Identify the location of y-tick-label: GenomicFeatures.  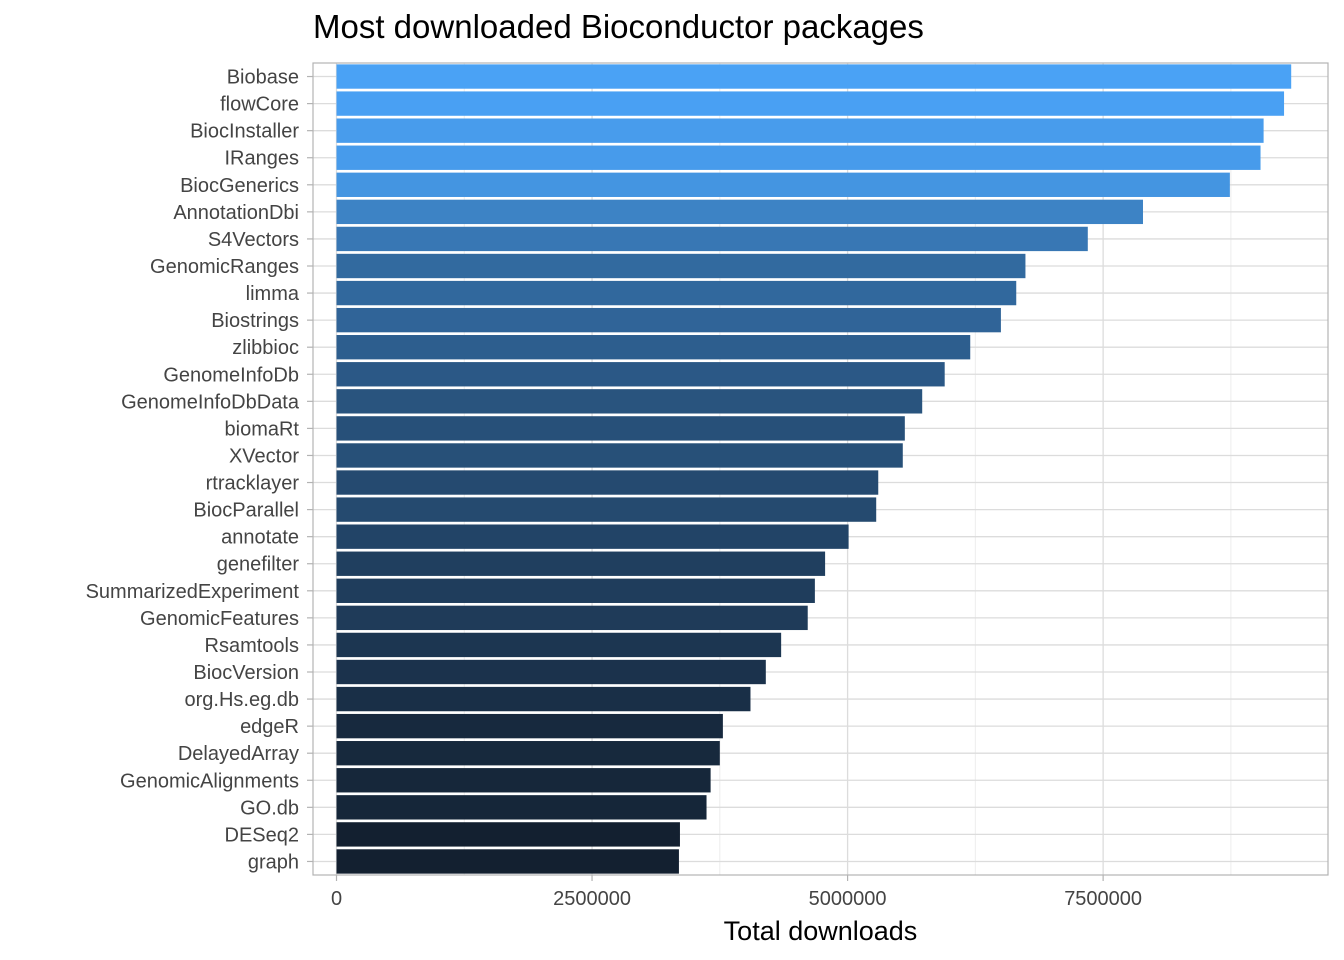
(219, 619).